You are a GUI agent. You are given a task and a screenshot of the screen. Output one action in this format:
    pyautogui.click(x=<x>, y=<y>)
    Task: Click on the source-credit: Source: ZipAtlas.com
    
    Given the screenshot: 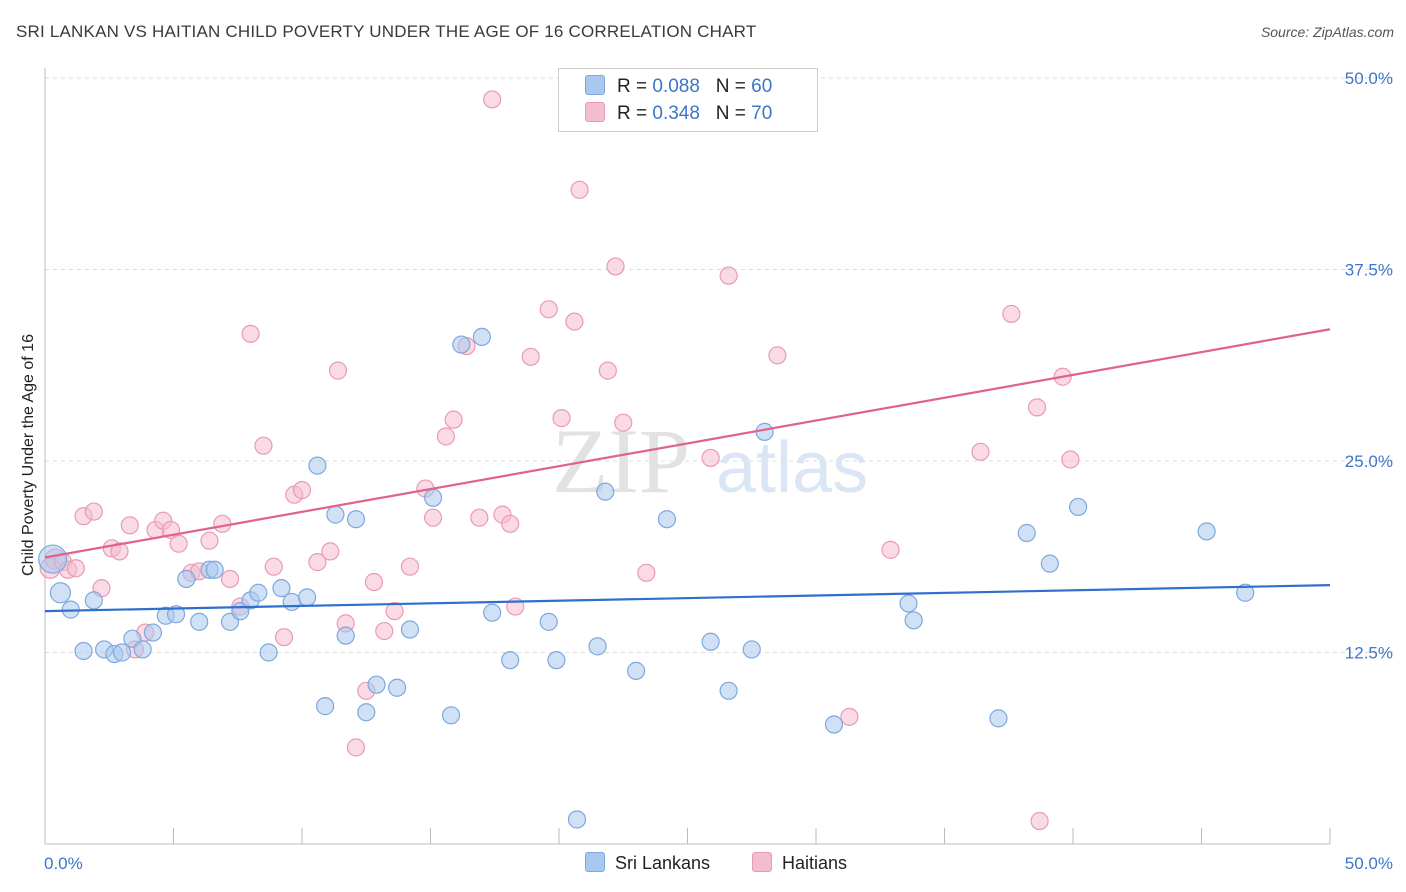 What is the action you would take?
    pyautogui.click(x=1327, y=32)
    